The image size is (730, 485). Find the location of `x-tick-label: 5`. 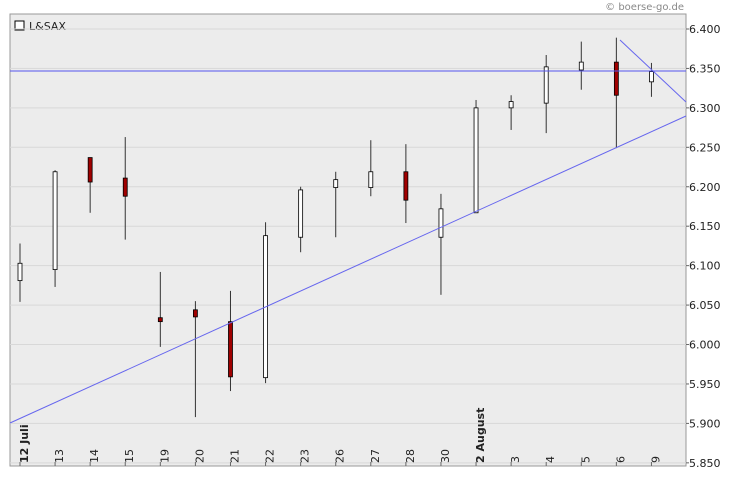

x-tick-label: 5 is located at coordinates (585, 459).